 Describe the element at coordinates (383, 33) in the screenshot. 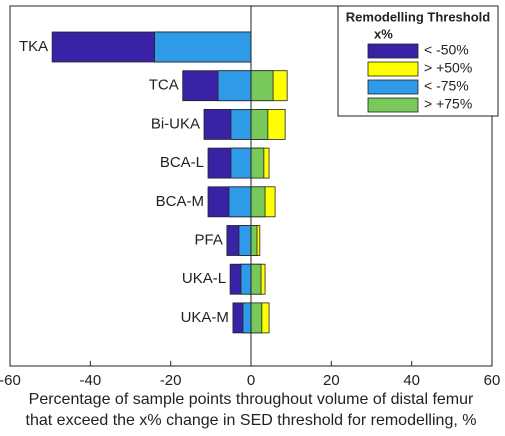

I see `legend-title: x%` at that location.